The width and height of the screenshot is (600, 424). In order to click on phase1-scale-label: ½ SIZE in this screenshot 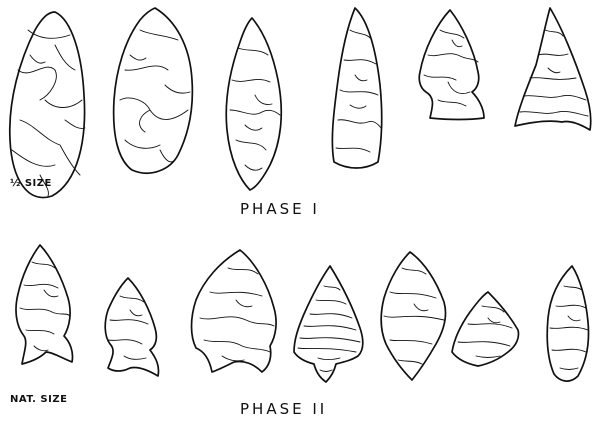, I will do `click(31, 183)`.